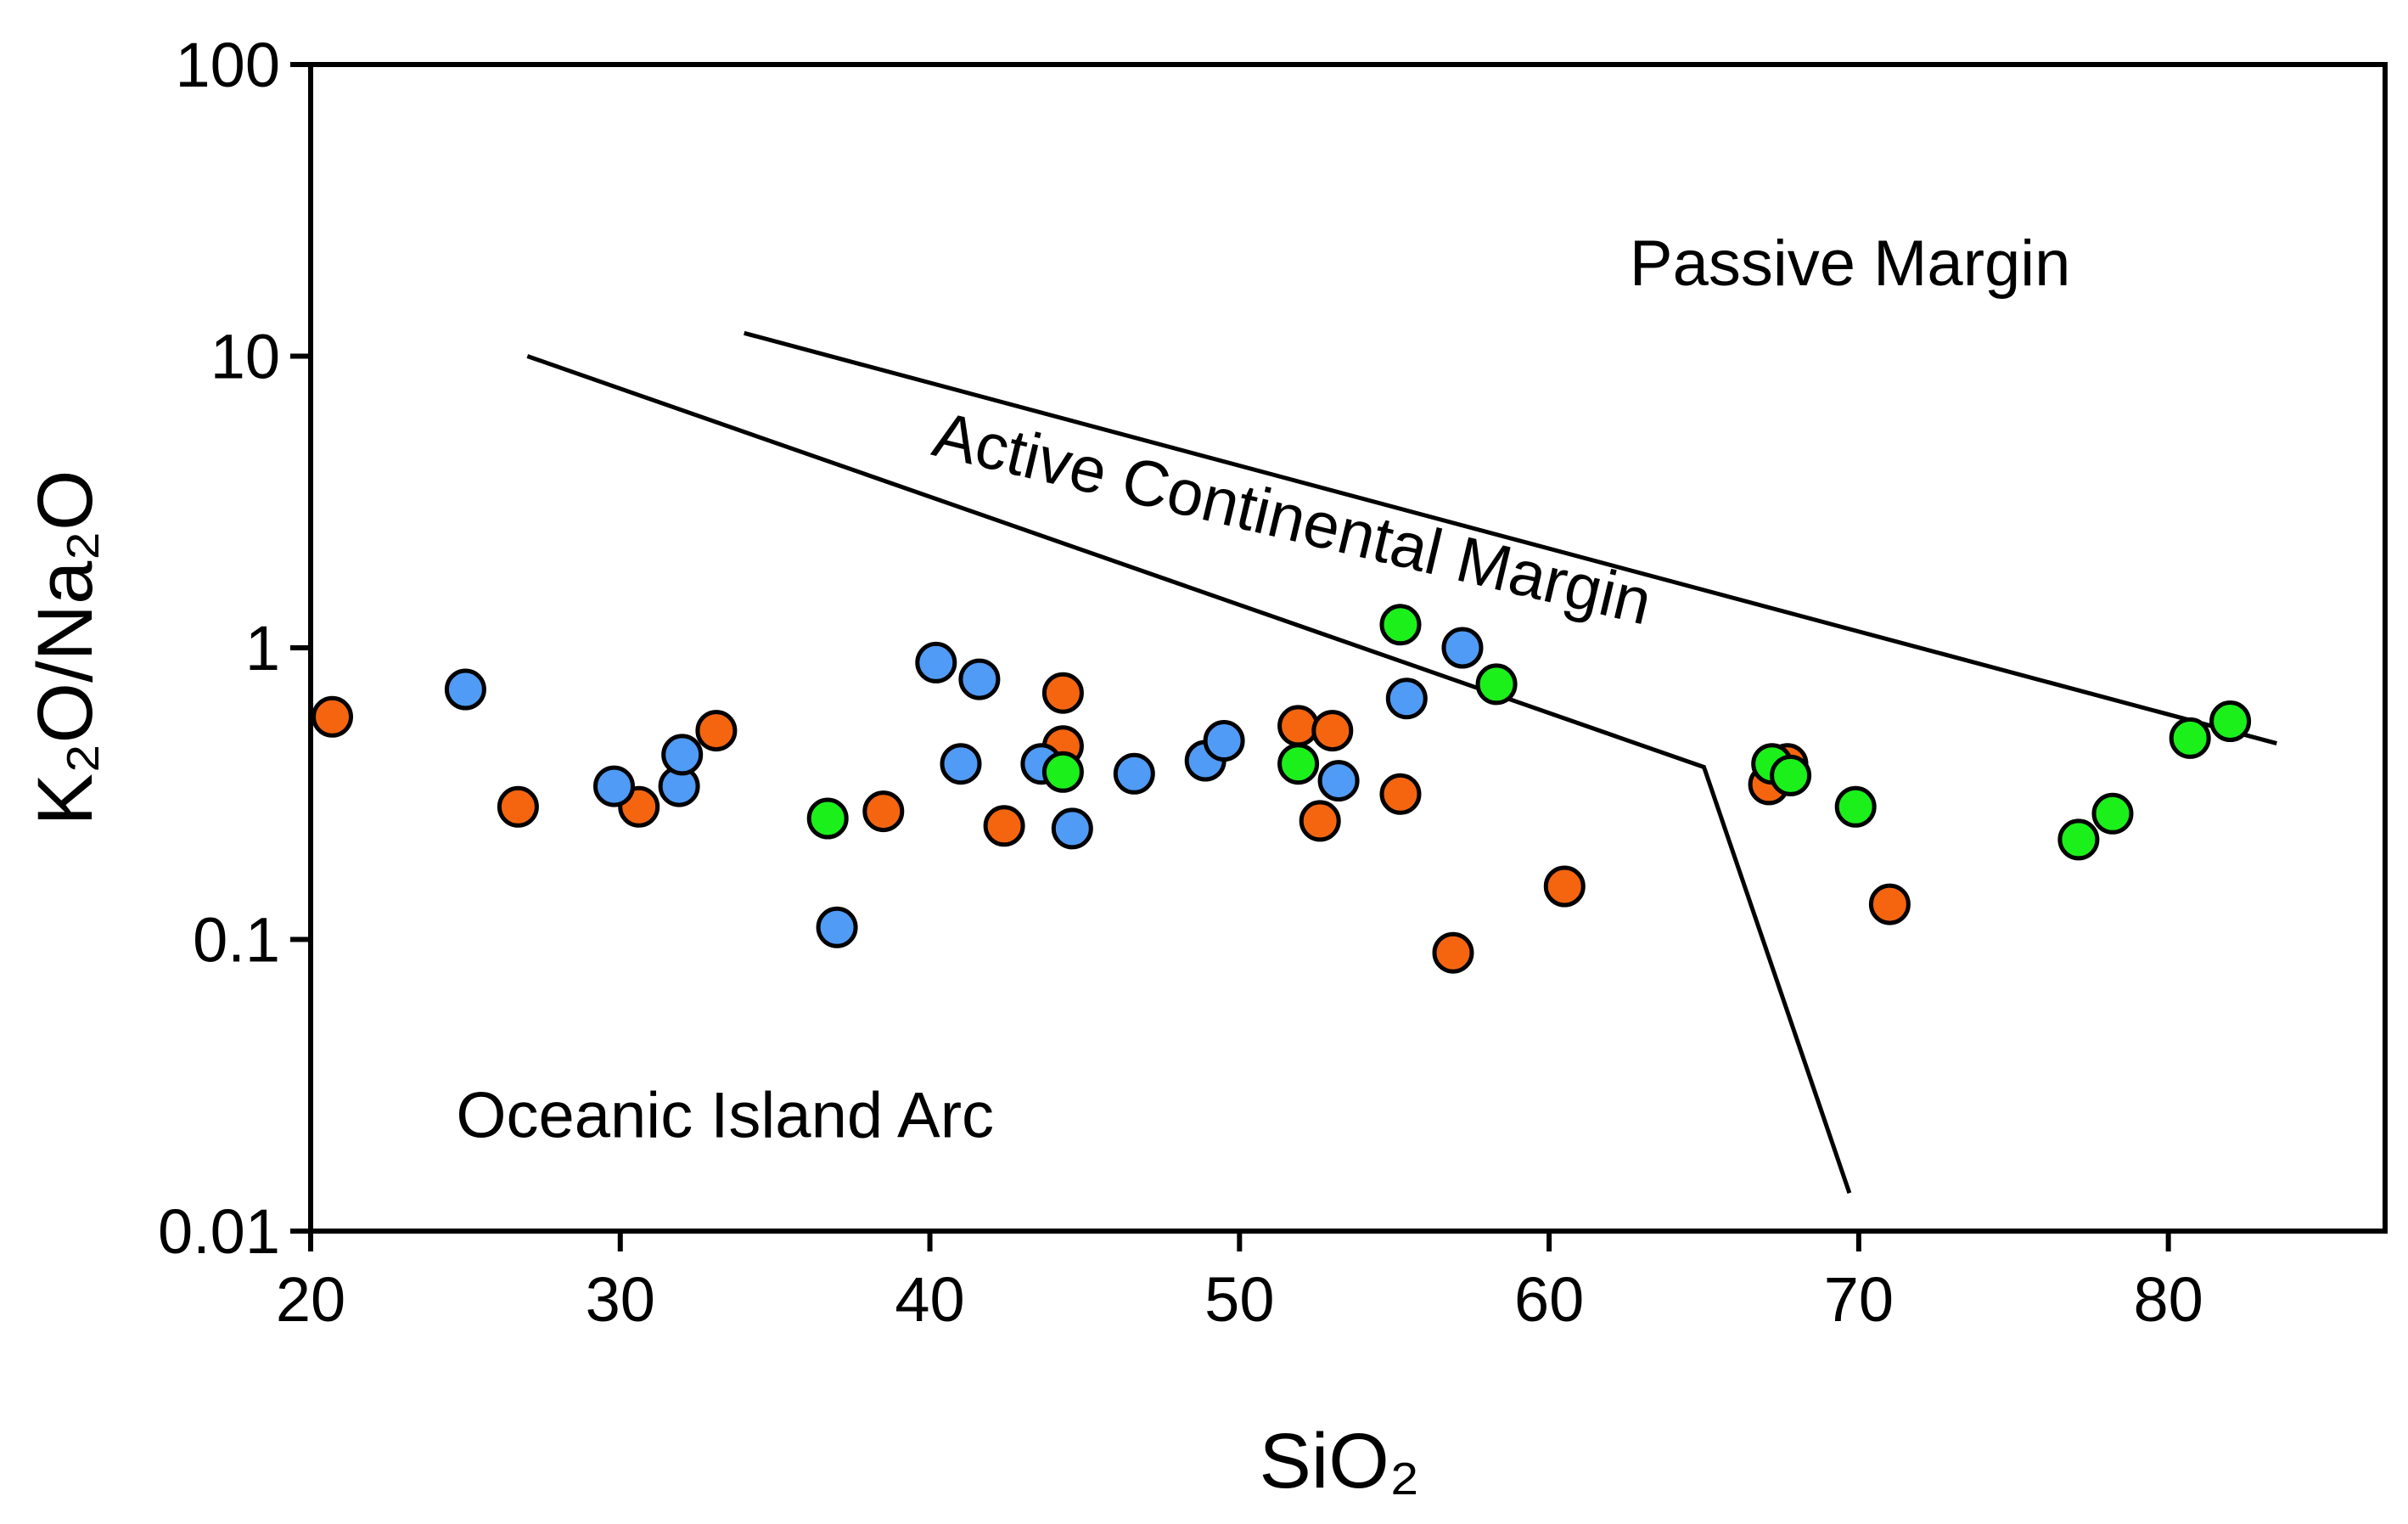  What do you see at coordinates (929, 1299) in the screenshot?
I see `x-tick-label: 40` at bounding box center [929, 1299].